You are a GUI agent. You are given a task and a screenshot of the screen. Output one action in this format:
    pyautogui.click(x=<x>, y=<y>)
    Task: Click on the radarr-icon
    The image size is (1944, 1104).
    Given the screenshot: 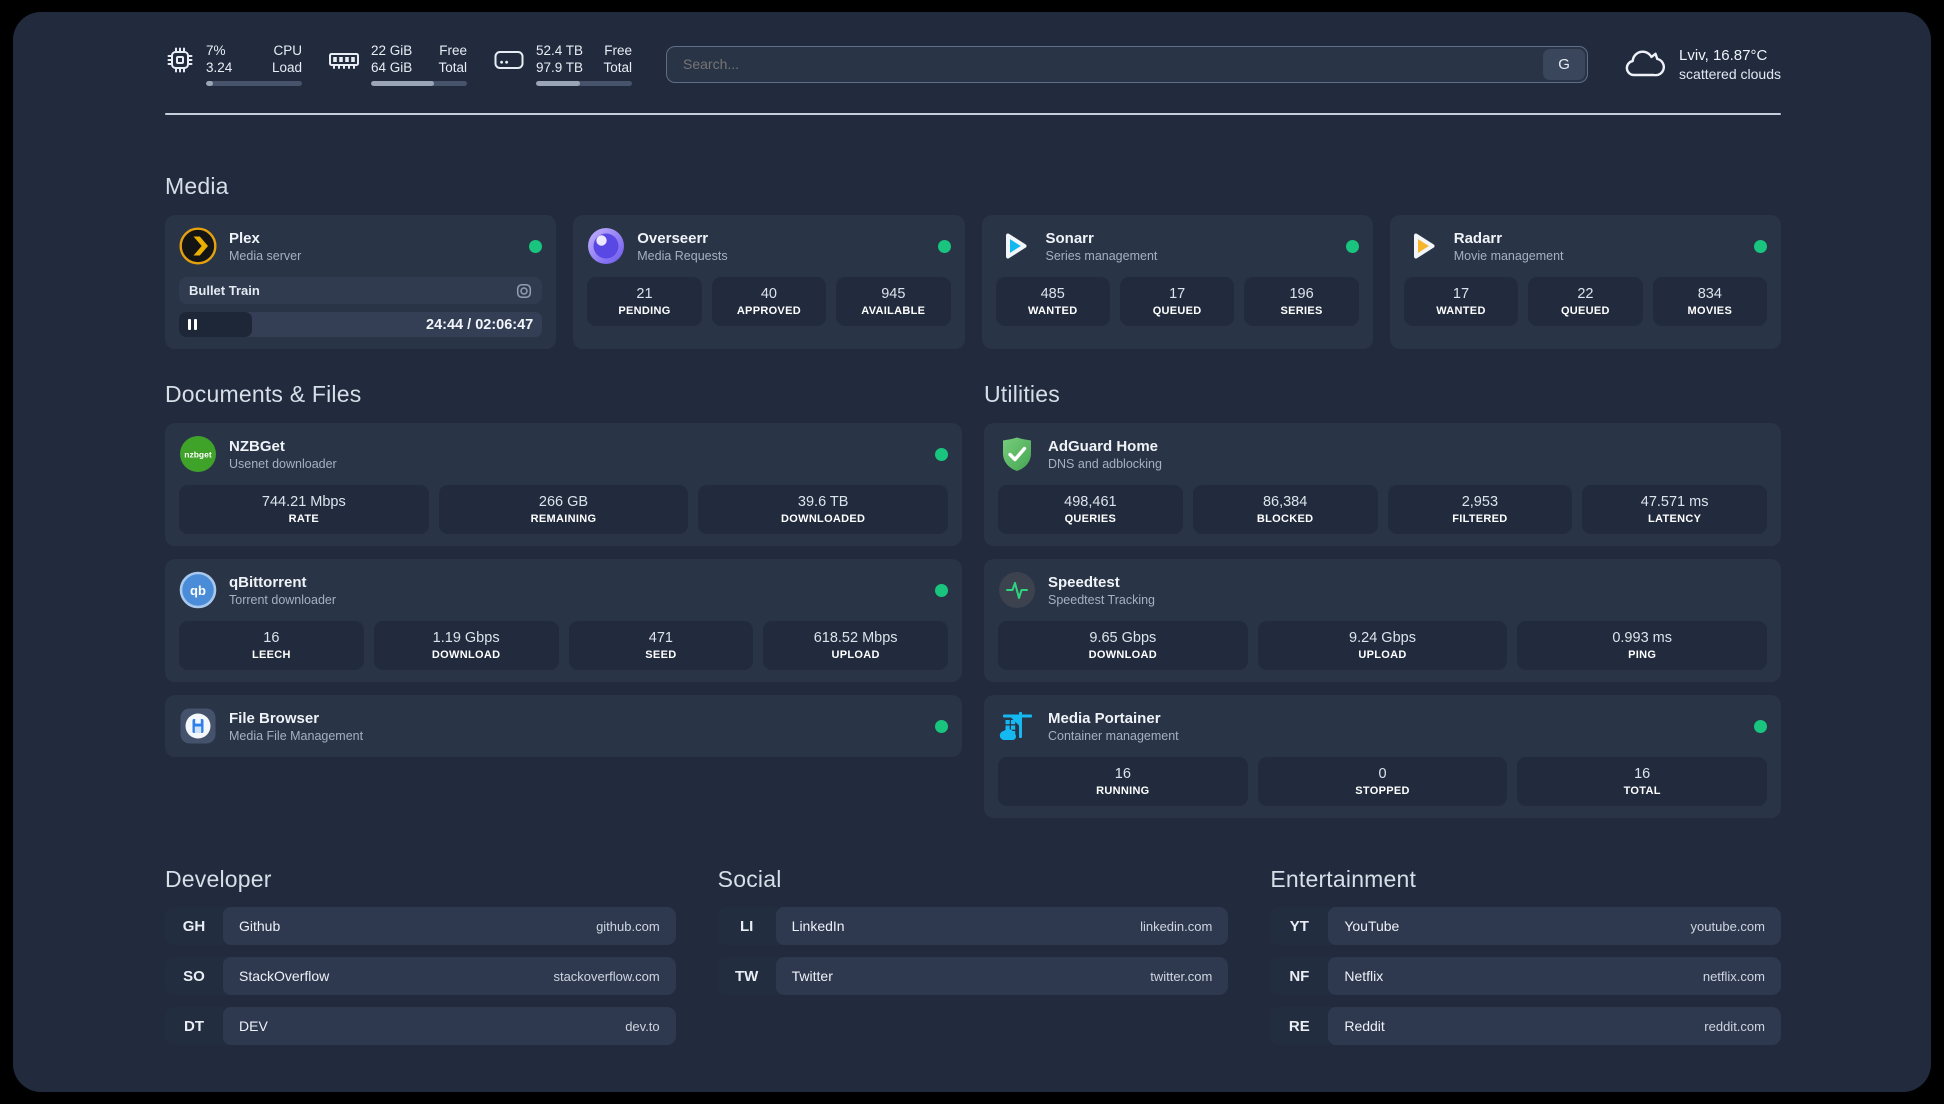 What is the action you would take?
    pyautogui.click(x=1423, y=246)
    